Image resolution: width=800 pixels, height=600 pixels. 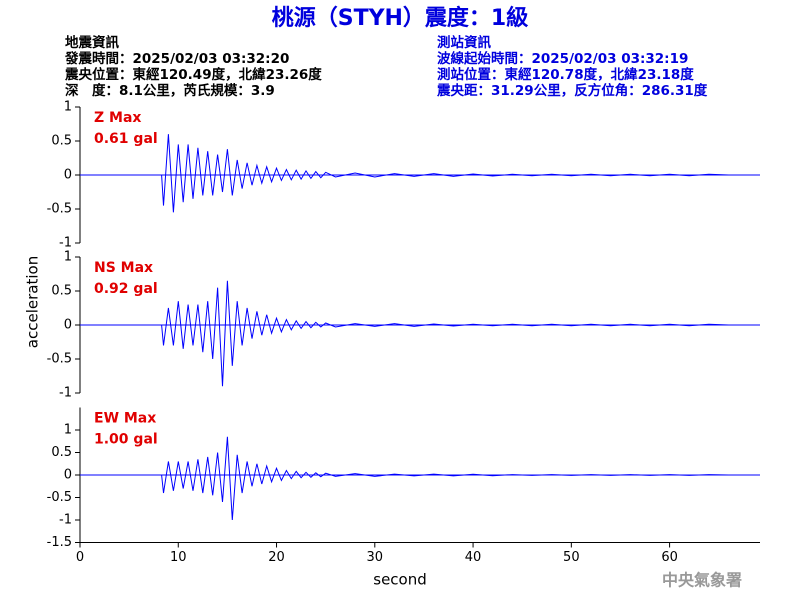 What do you see at coordinates (473, 557) in the screenshot?
I see `x-tick-label: 40` at bounding box center [473, 557].